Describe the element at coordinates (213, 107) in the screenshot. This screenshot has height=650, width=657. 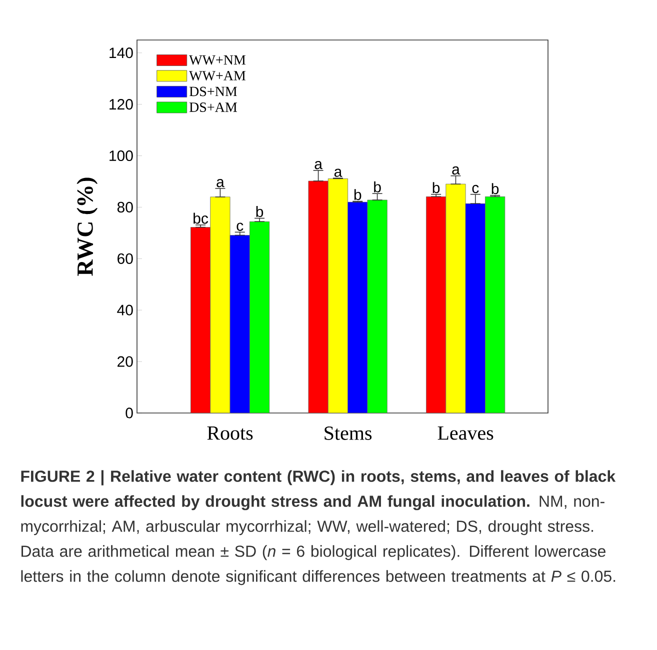
I see `legend-label: DS+AM` at that location.